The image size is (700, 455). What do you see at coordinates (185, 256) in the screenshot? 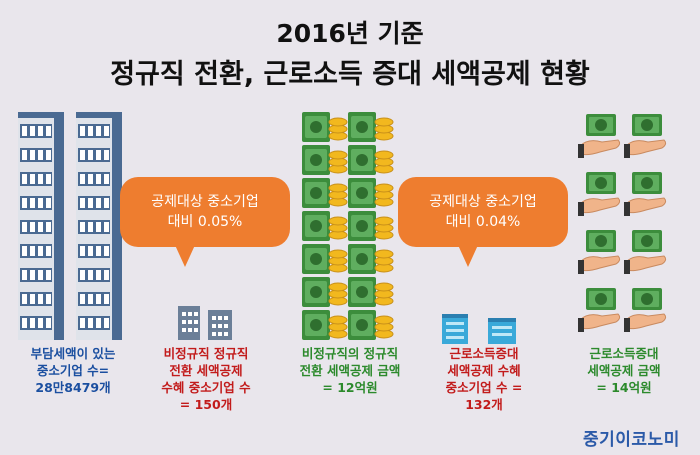
I see `bubble-1-tail` at bounding box center [185, 256].